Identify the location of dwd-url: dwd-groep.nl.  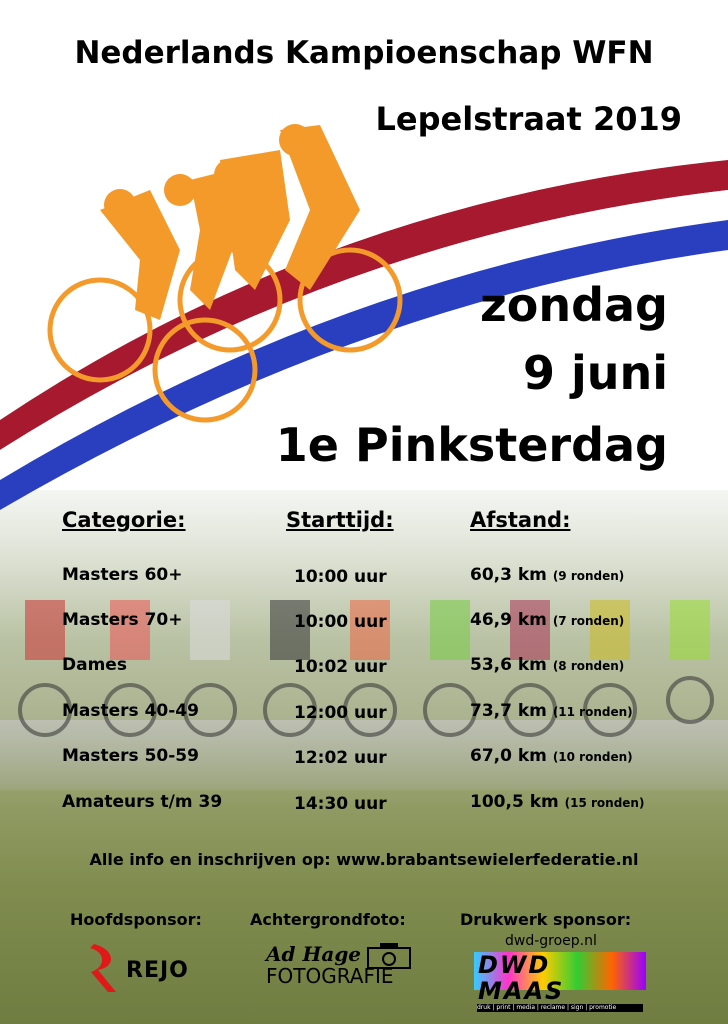
(551, 941).